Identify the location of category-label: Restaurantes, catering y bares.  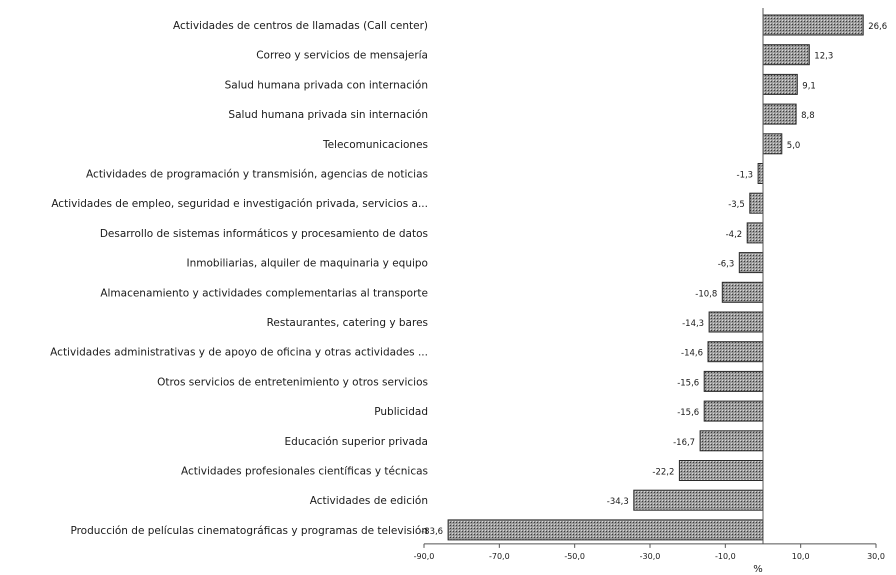
(347, 323).